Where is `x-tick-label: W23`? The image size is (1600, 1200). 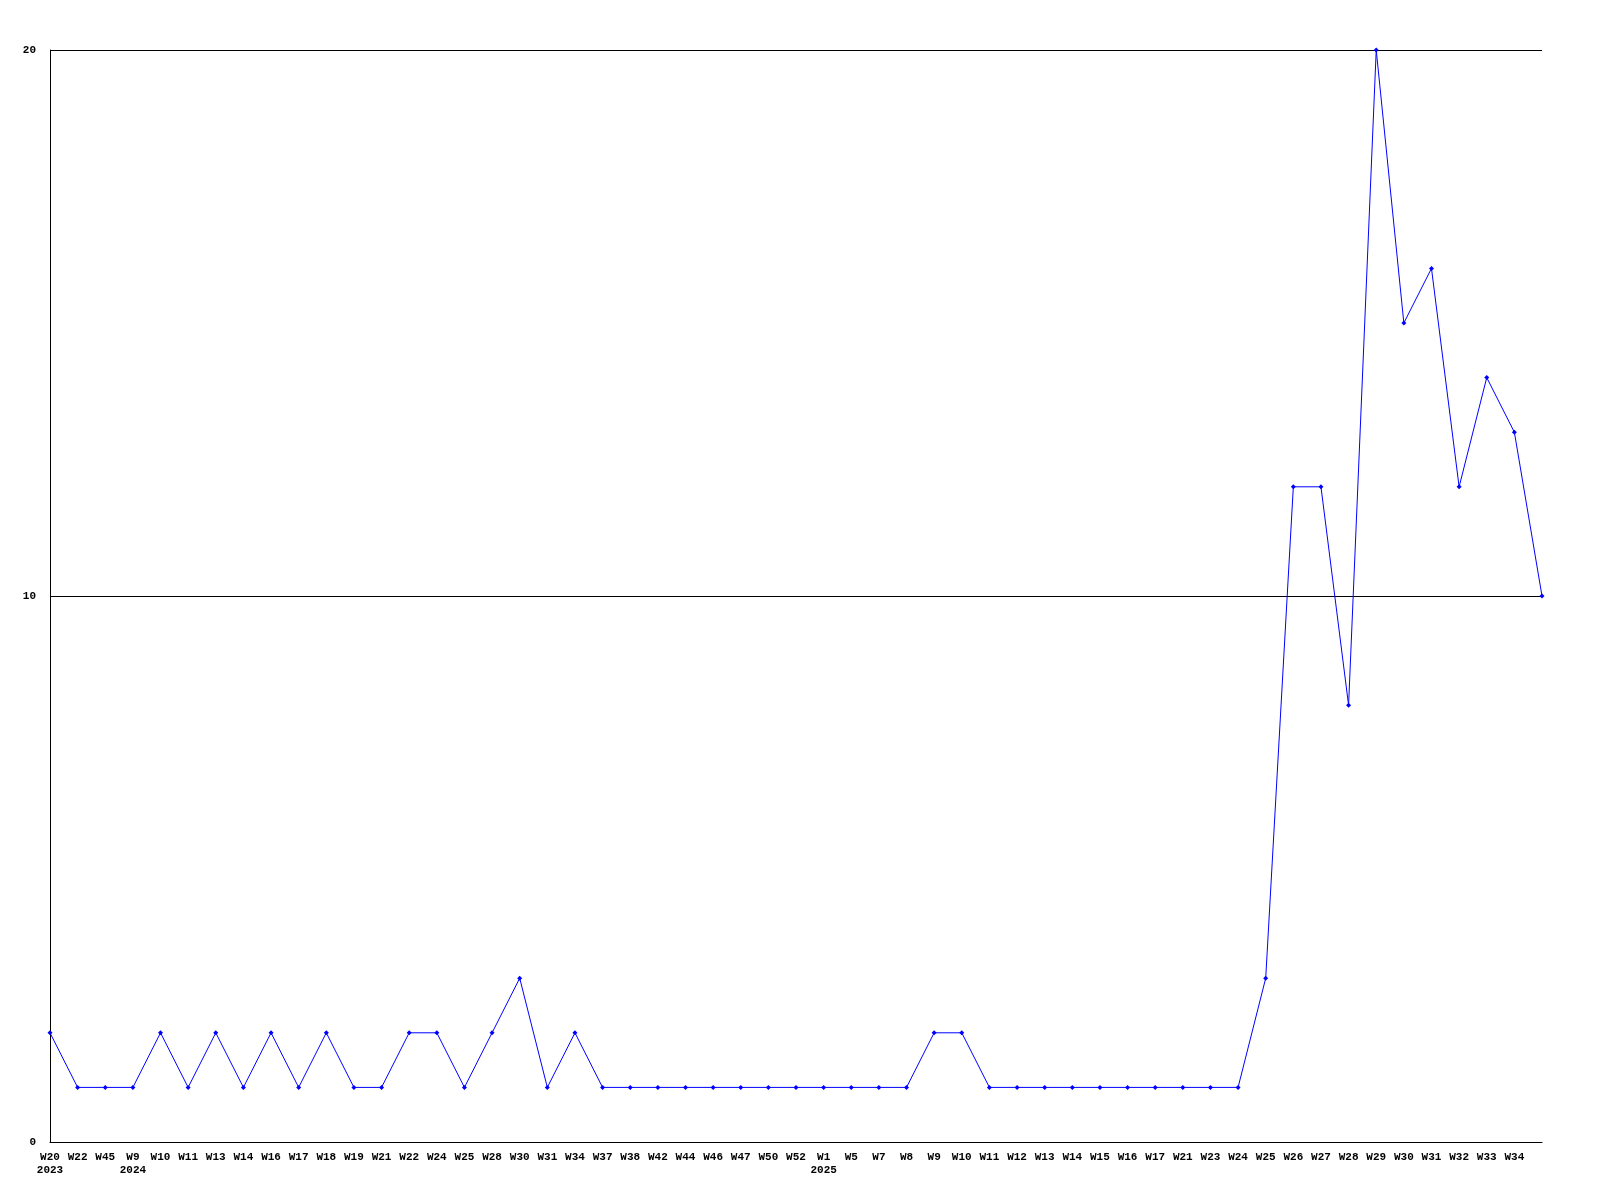
x-tick-label: W23 is located at coordinates (1210, 1156).